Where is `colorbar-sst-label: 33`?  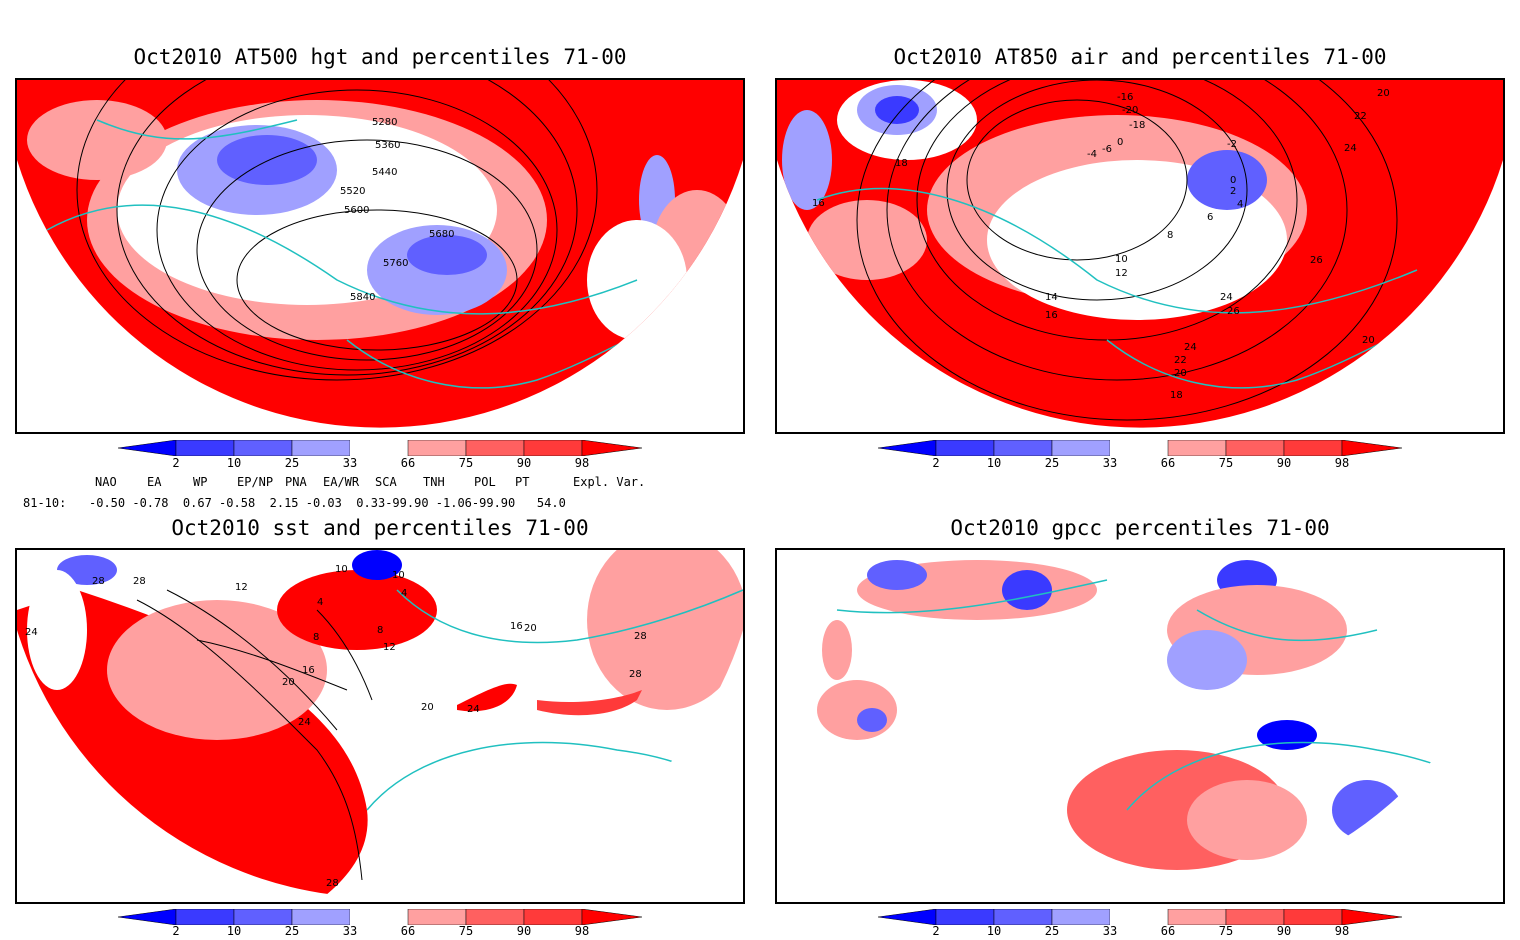
colorbar-sst-label: 33 is located at coordinates (350, 931).